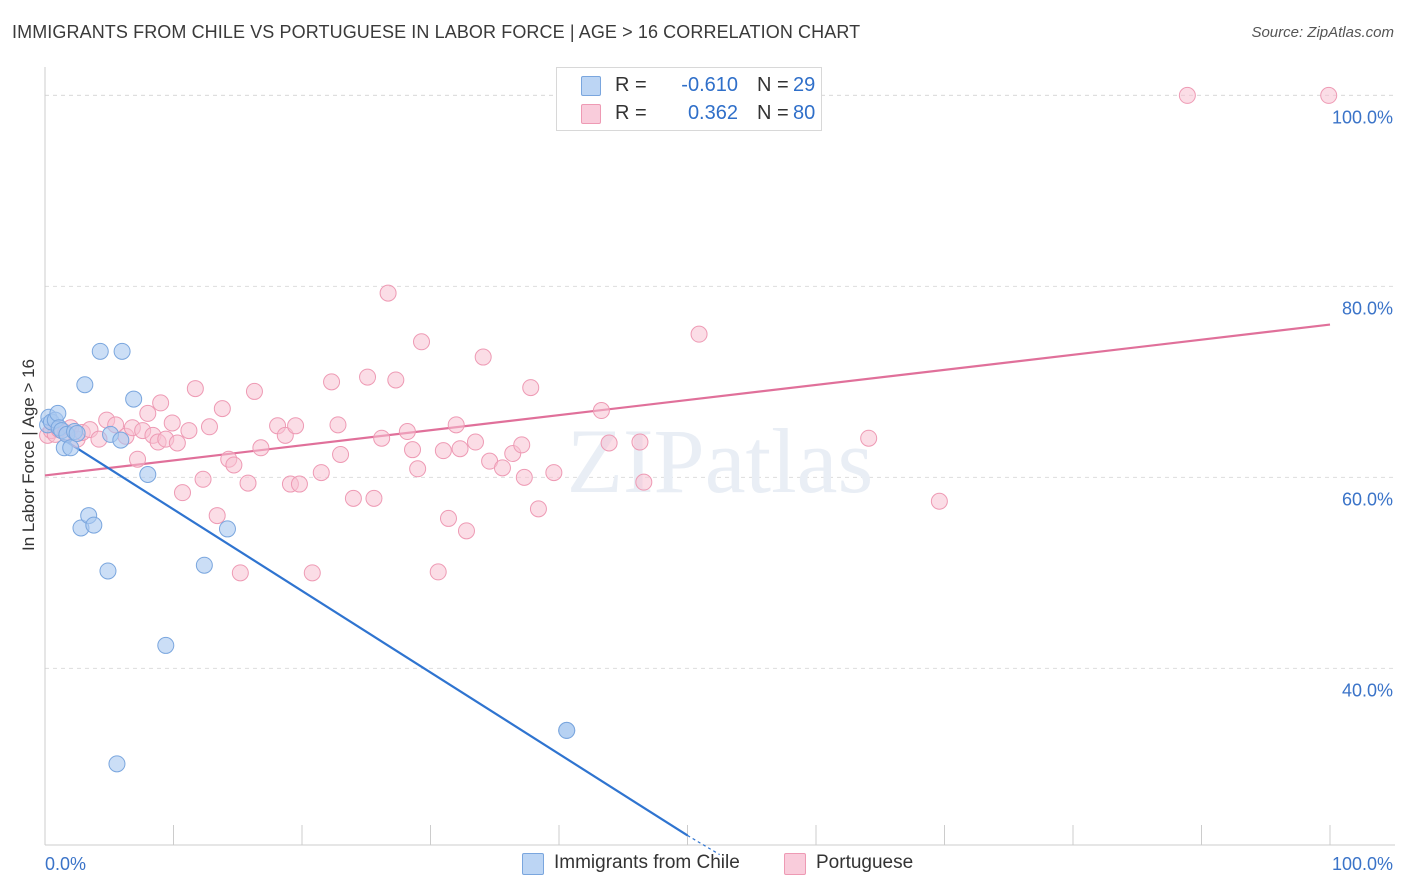  Describe the element at coordinates (28, 455) in the screenshot. I see `y-axis-label: In Labor Force | Age > 16` at that location.